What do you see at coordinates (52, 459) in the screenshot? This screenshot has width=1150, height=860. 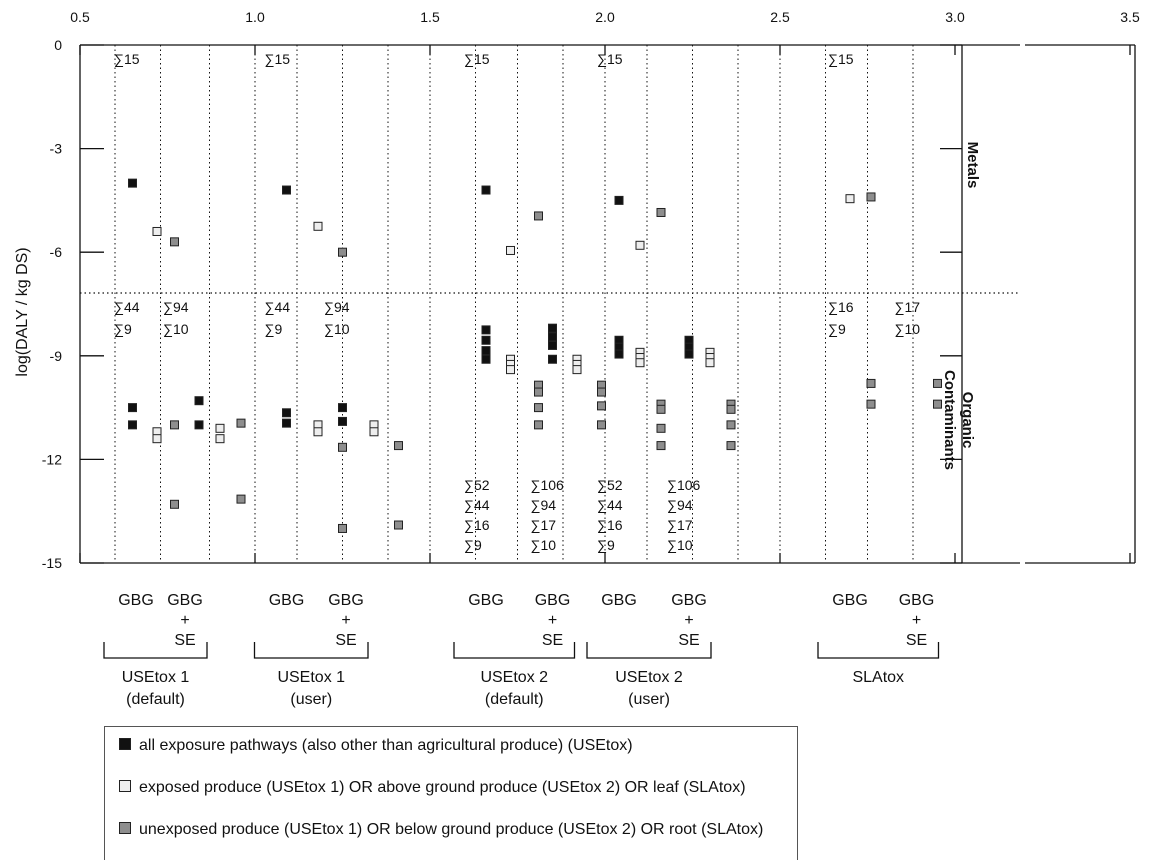 I see `y-tick-label: -12` at bounding box center [52, 459].